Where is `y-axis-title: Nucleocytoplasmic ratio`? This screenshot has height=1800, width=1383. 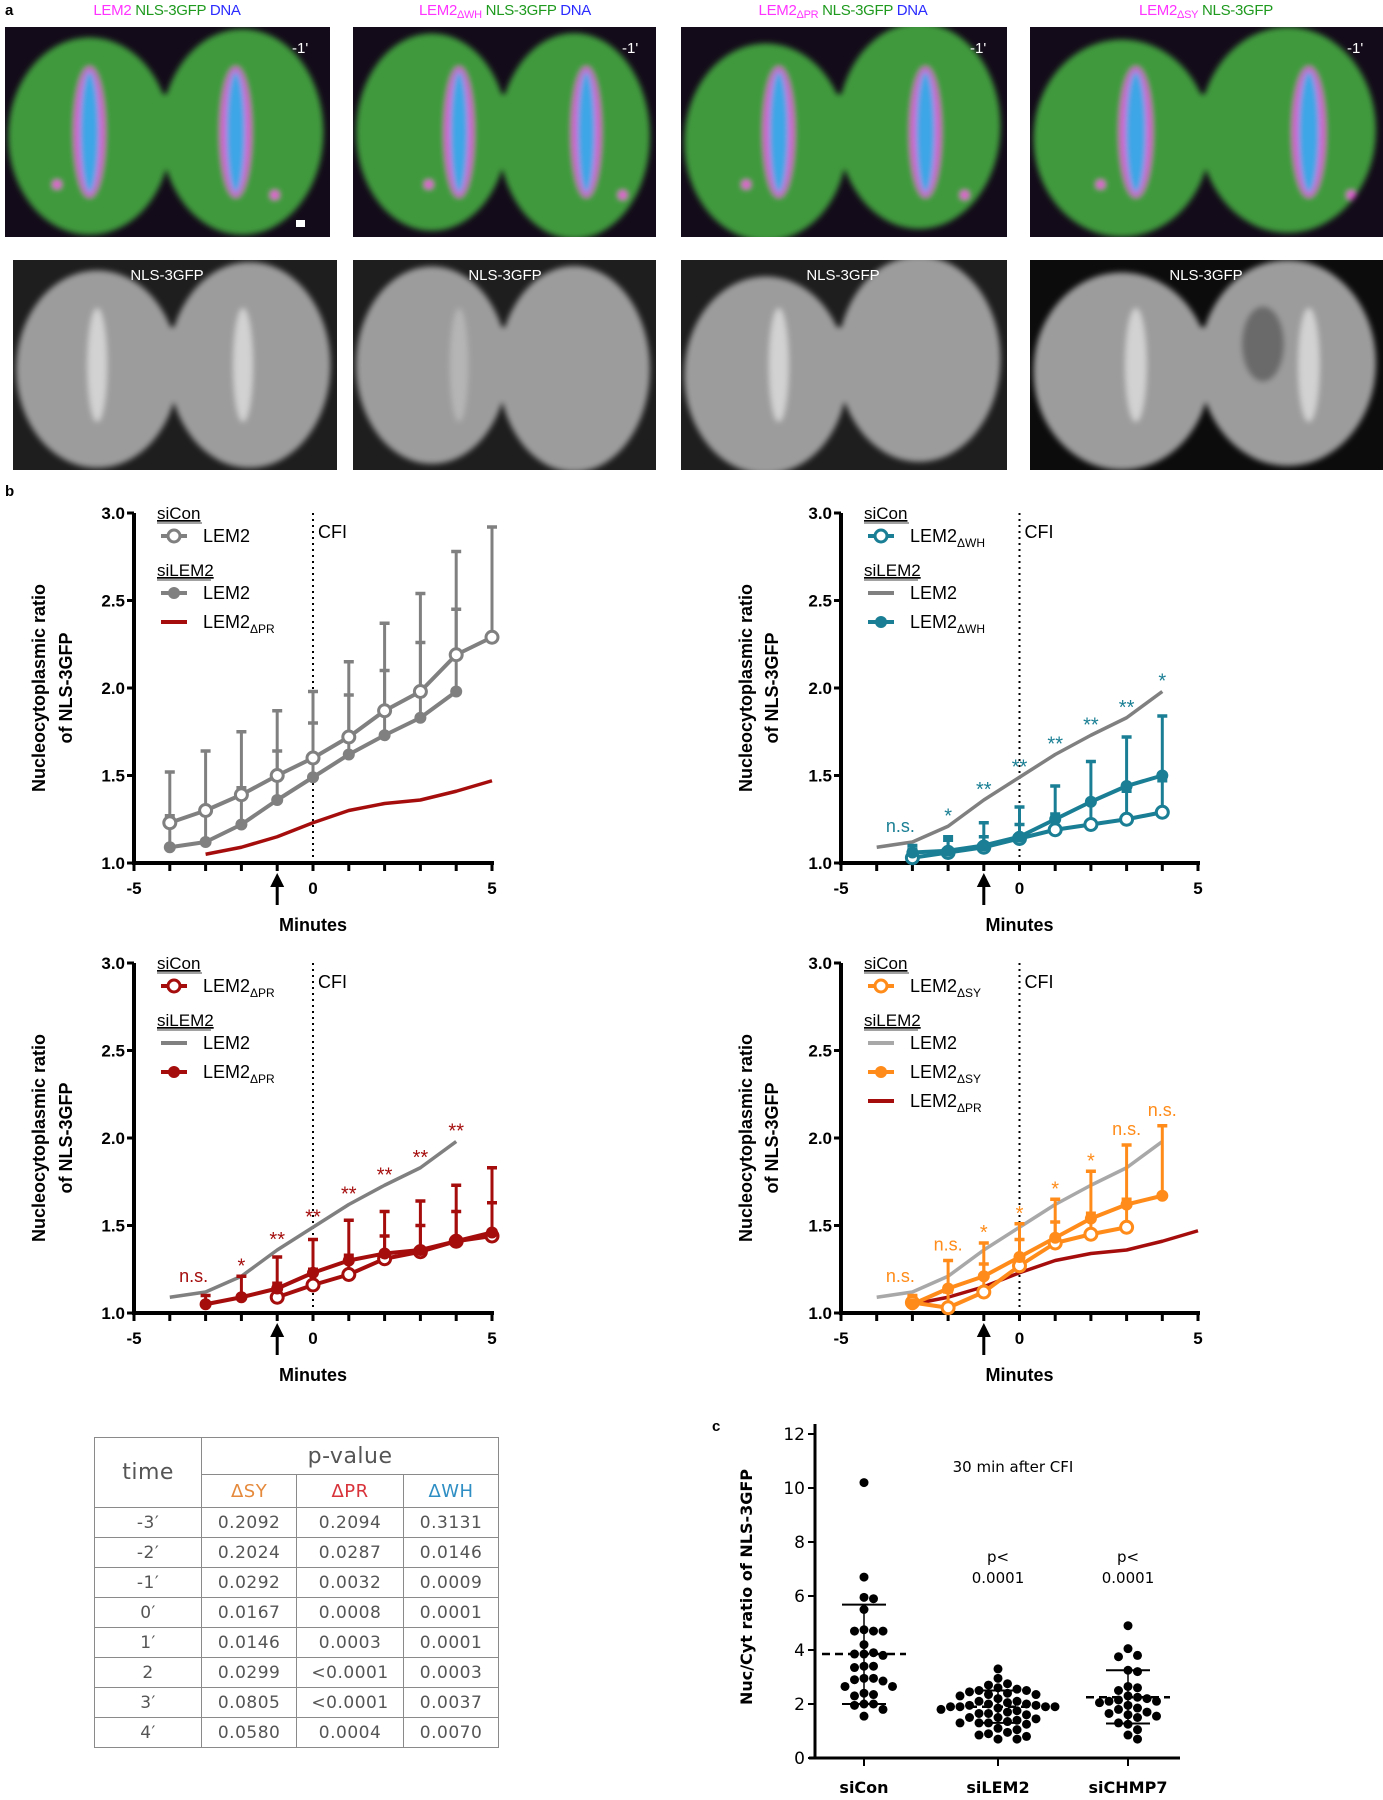 y-axis-title: Nucleocytoplasmic ratio is located at coordinates (39, 1138).